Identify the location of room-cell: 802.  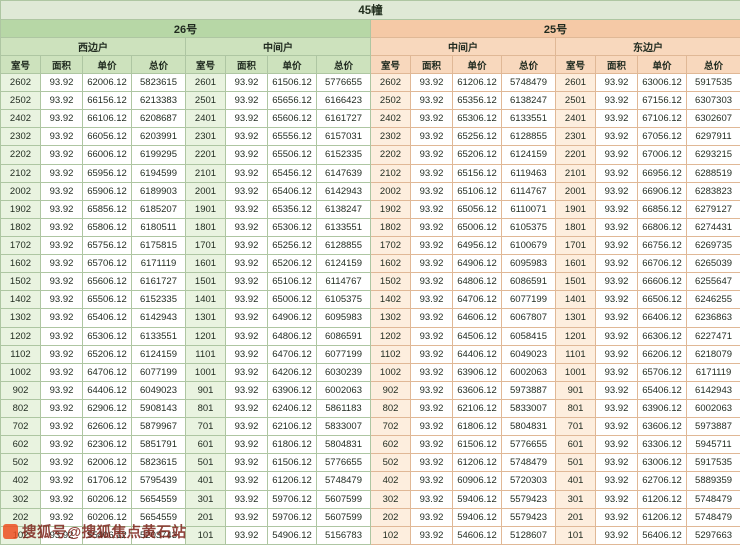
(390, 408).